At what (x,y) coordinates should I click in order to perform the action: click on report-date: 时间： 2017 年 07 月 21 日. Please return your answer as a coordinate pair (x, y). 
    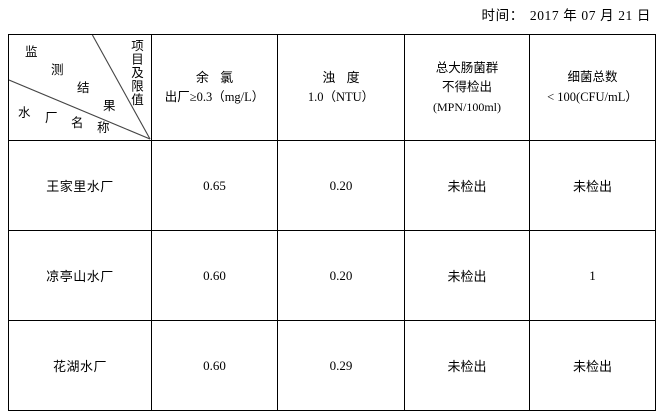
    Looking at the image, I should click on (567, 16).